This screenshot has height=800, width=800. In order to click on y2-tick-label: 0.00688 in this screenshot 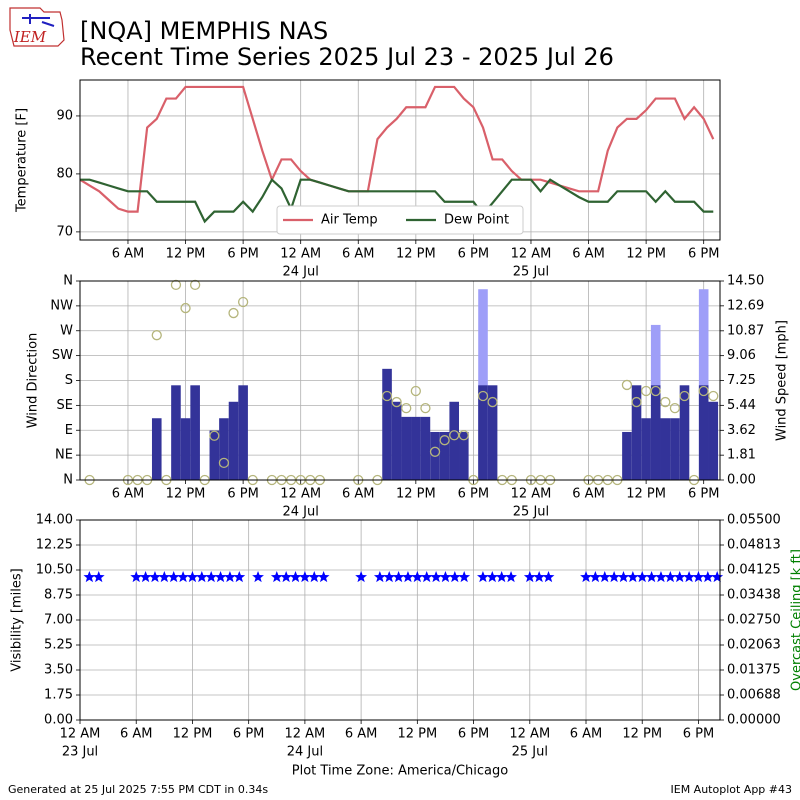, I will do `click(754, 695)`.